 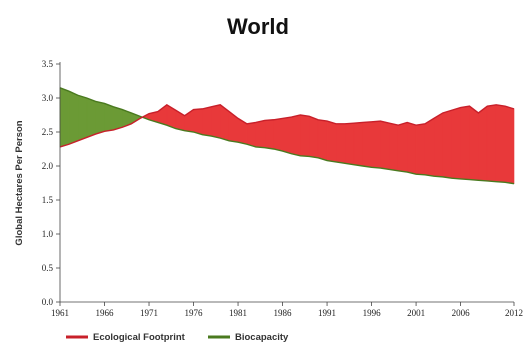 I want to click on x-tick-label: 1966, so click(x=105, y=313).